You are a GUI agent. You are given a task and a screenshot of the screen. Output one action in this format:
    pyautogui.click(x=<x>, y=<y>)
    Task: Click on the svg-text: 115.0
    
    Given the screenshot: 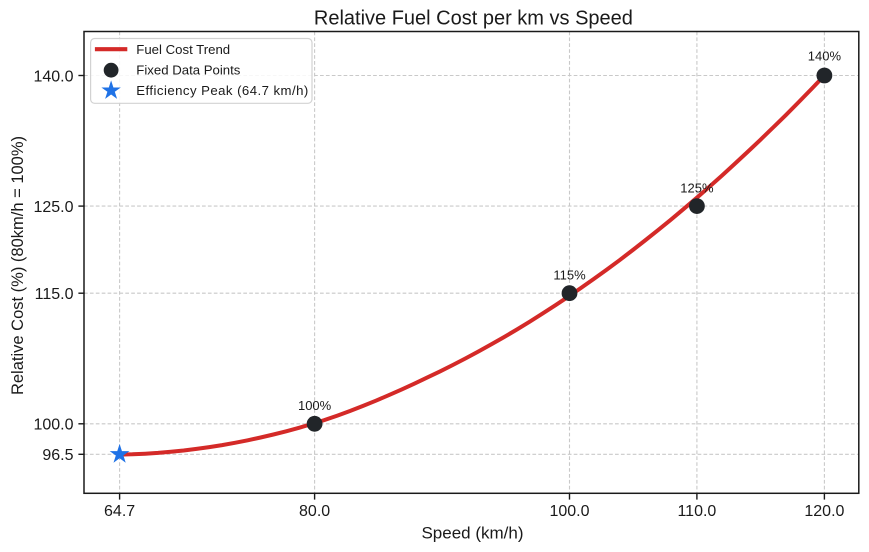 What is the action you would take?
    pyautogui.click(x=54, y=294)
    